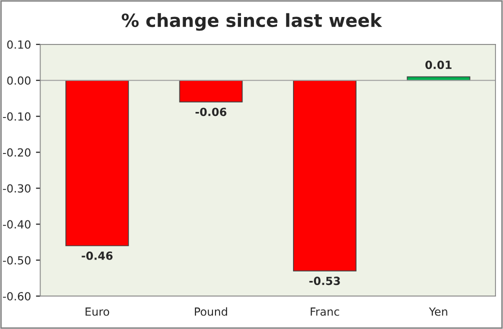 The height and width of the screenshot is (329, 503). Describe the element at coordinates (438, 312) in the screenshot. I see `x-tick-label: Yen` at that location.